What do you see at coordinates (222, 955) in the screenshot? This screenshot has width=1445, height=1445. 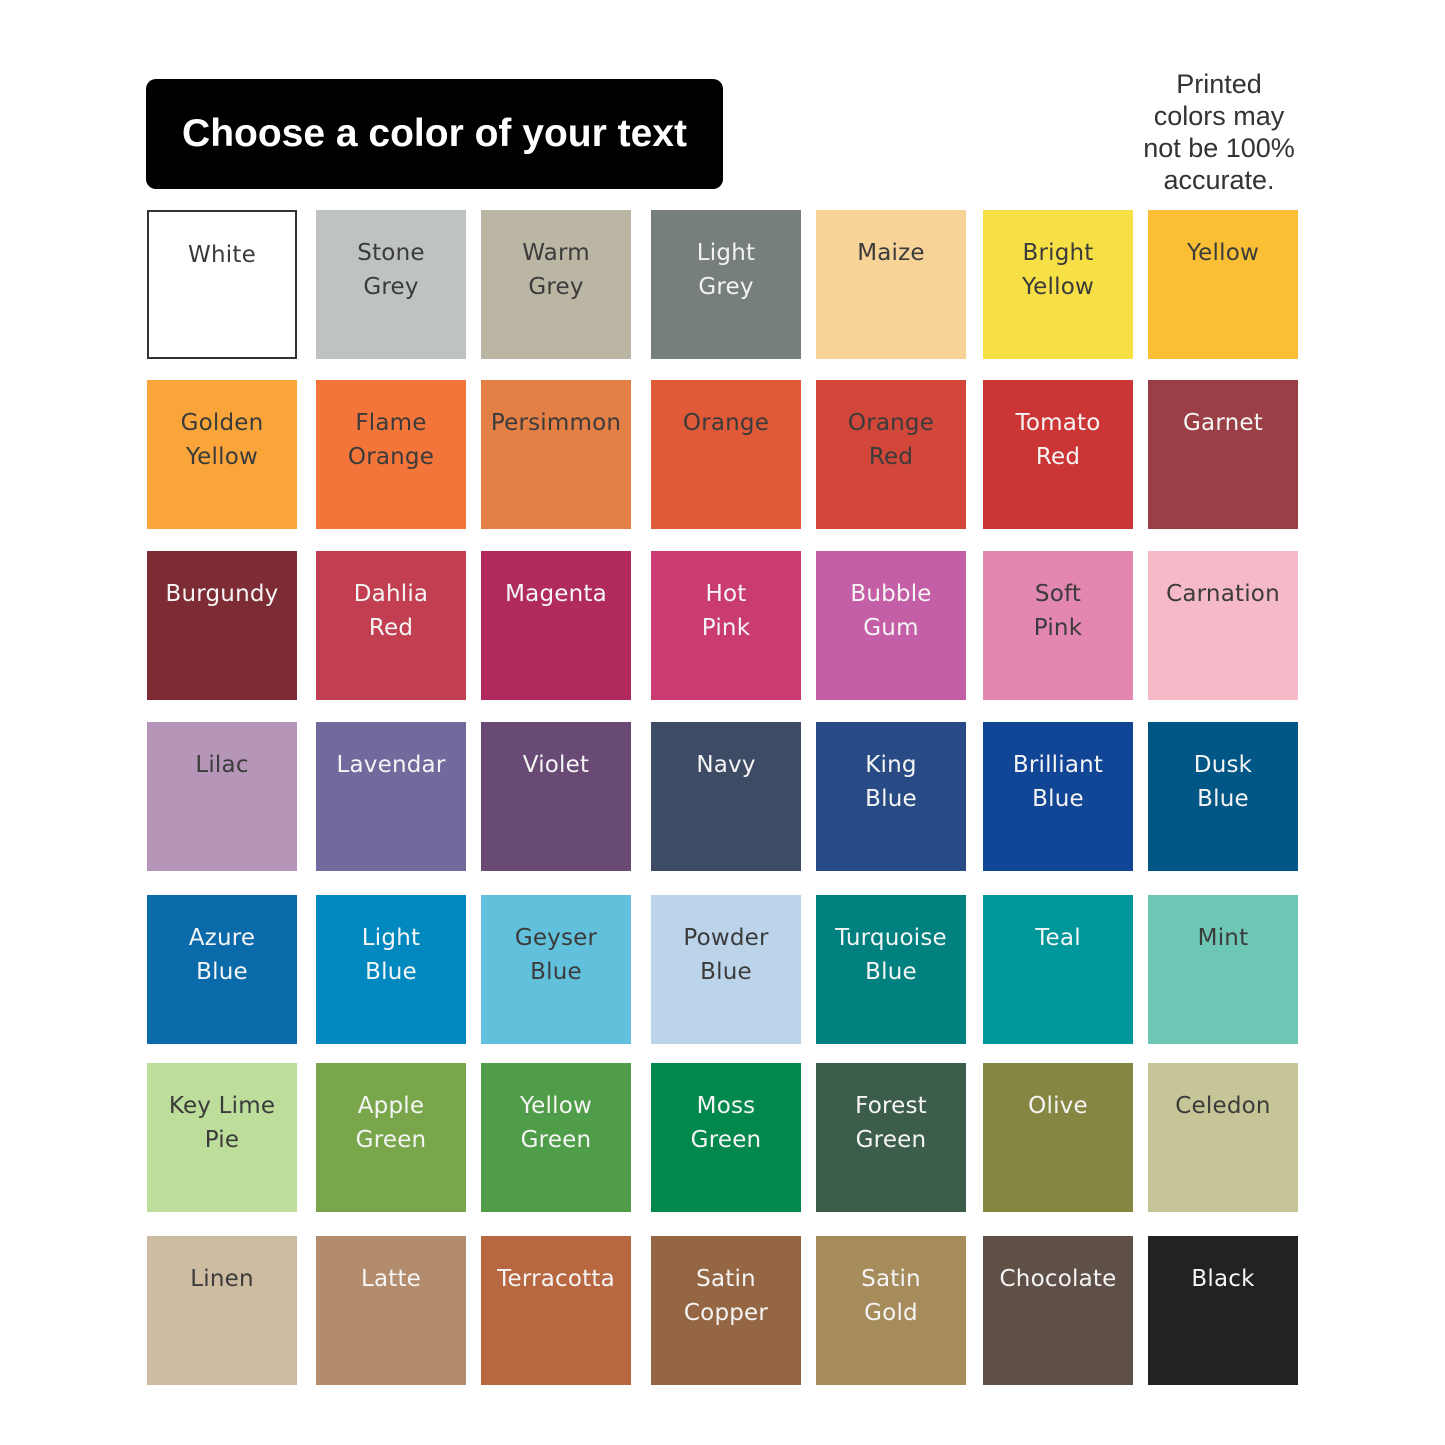 I see `color-name: Azure Blue` at bounding box center [222, 955].